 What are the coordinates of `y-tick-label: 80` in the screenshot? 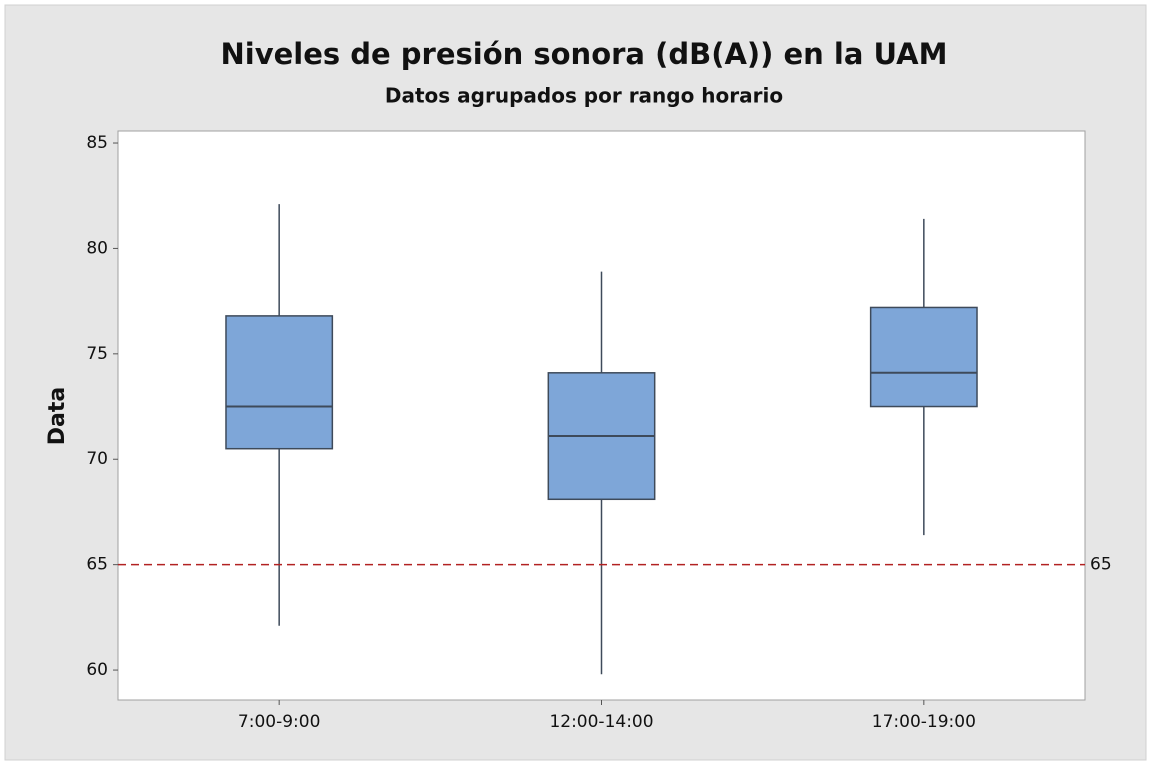 It's located at (97, 248).